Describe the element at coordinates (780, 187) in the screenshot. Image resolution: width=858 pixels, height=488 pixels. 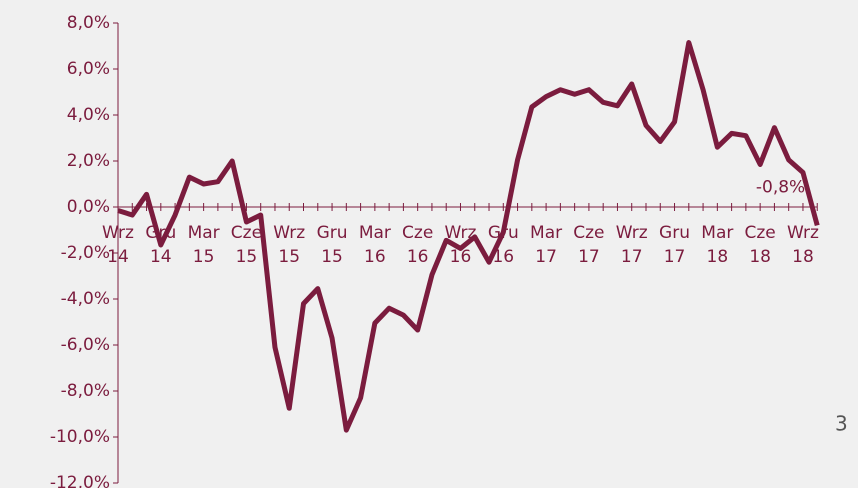
I see `data-label: -0,8%` at that location.